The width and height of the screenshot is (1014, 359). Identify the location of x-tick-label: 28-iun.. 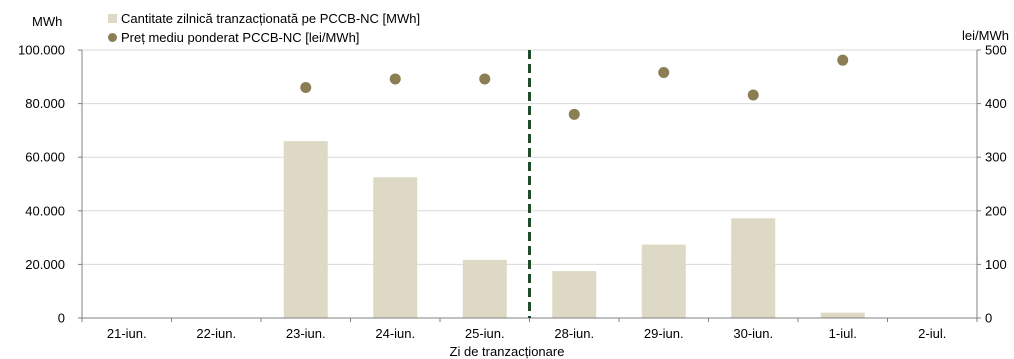
(574, 333).